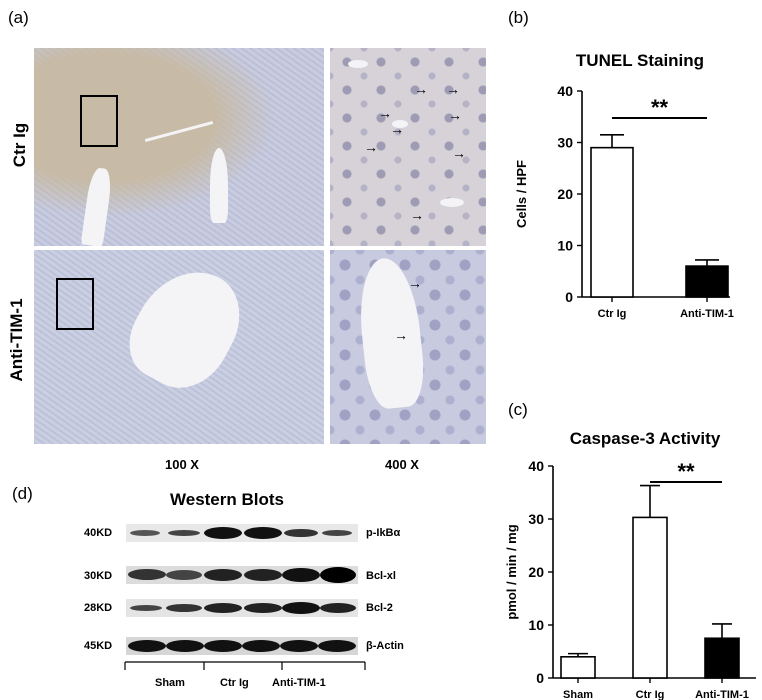  I want to click on western-blots-title: Western Blots, so click(227, 499).